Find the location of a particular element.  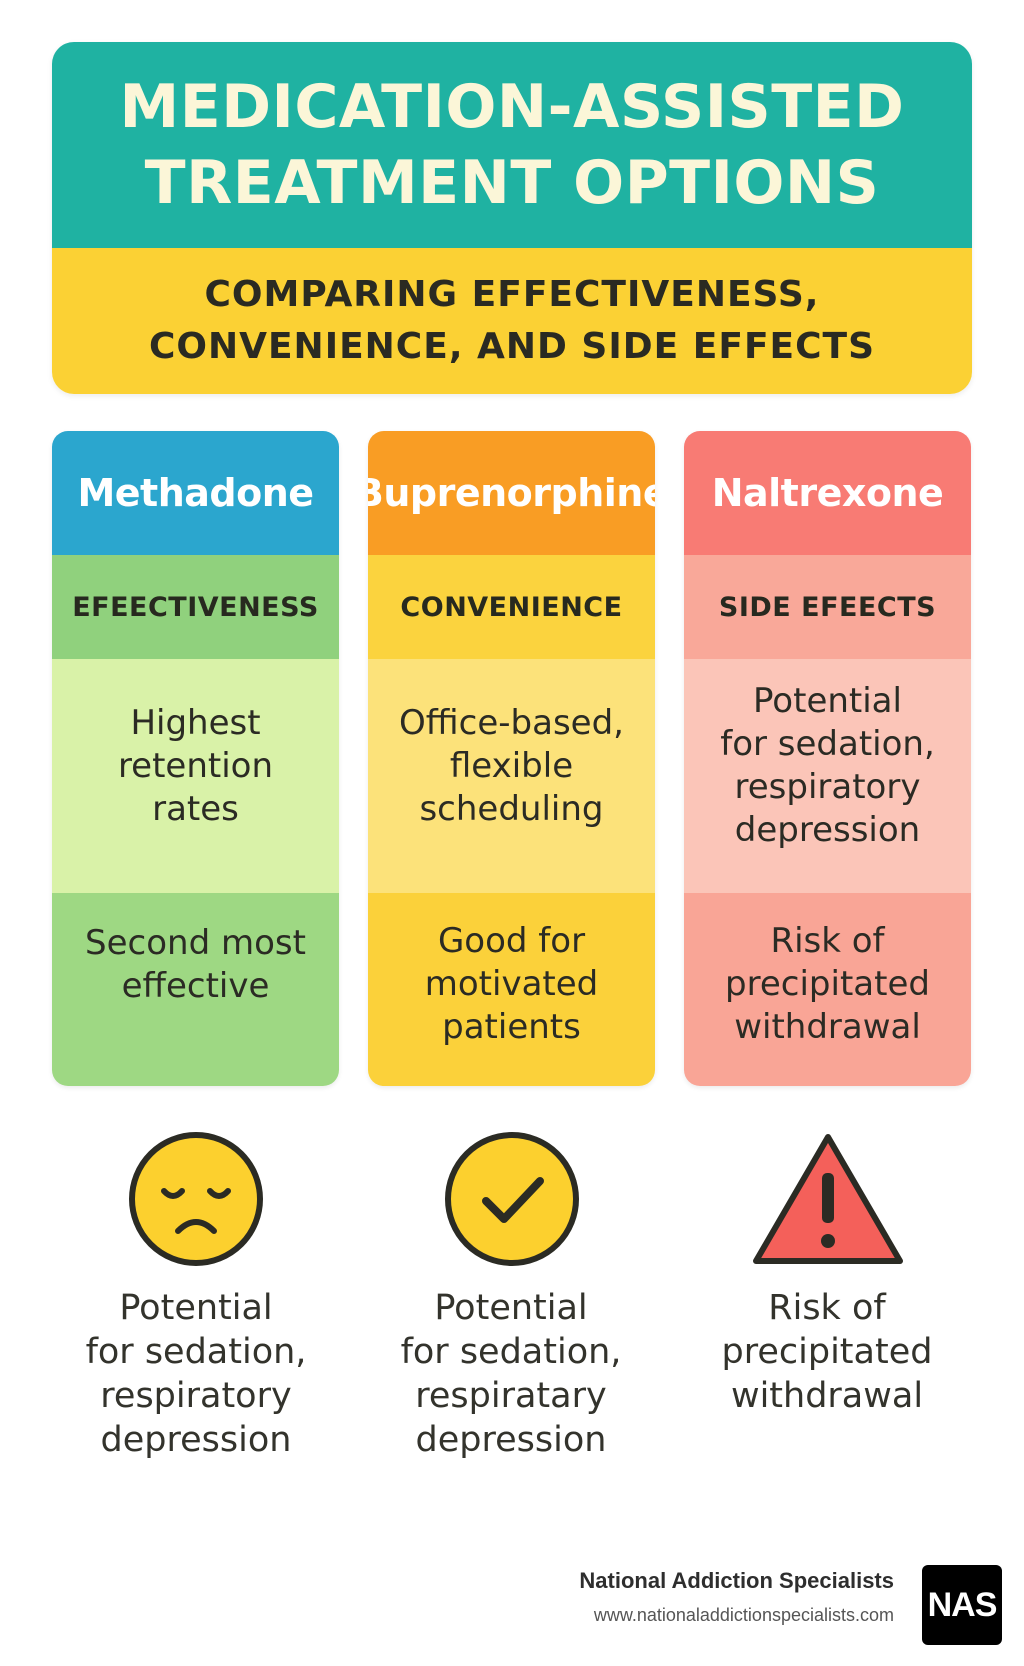

column-title: Buprenorphine is located at coordinates (511, 493).